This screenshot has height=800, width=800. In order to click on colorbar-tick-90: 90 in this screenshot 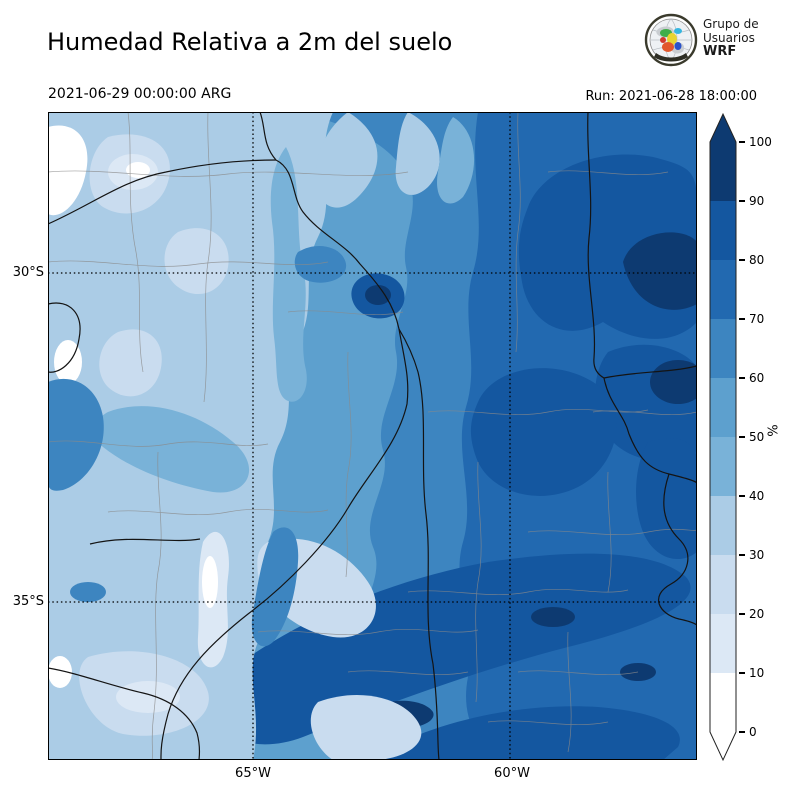, I will do `click(751, 201)`.